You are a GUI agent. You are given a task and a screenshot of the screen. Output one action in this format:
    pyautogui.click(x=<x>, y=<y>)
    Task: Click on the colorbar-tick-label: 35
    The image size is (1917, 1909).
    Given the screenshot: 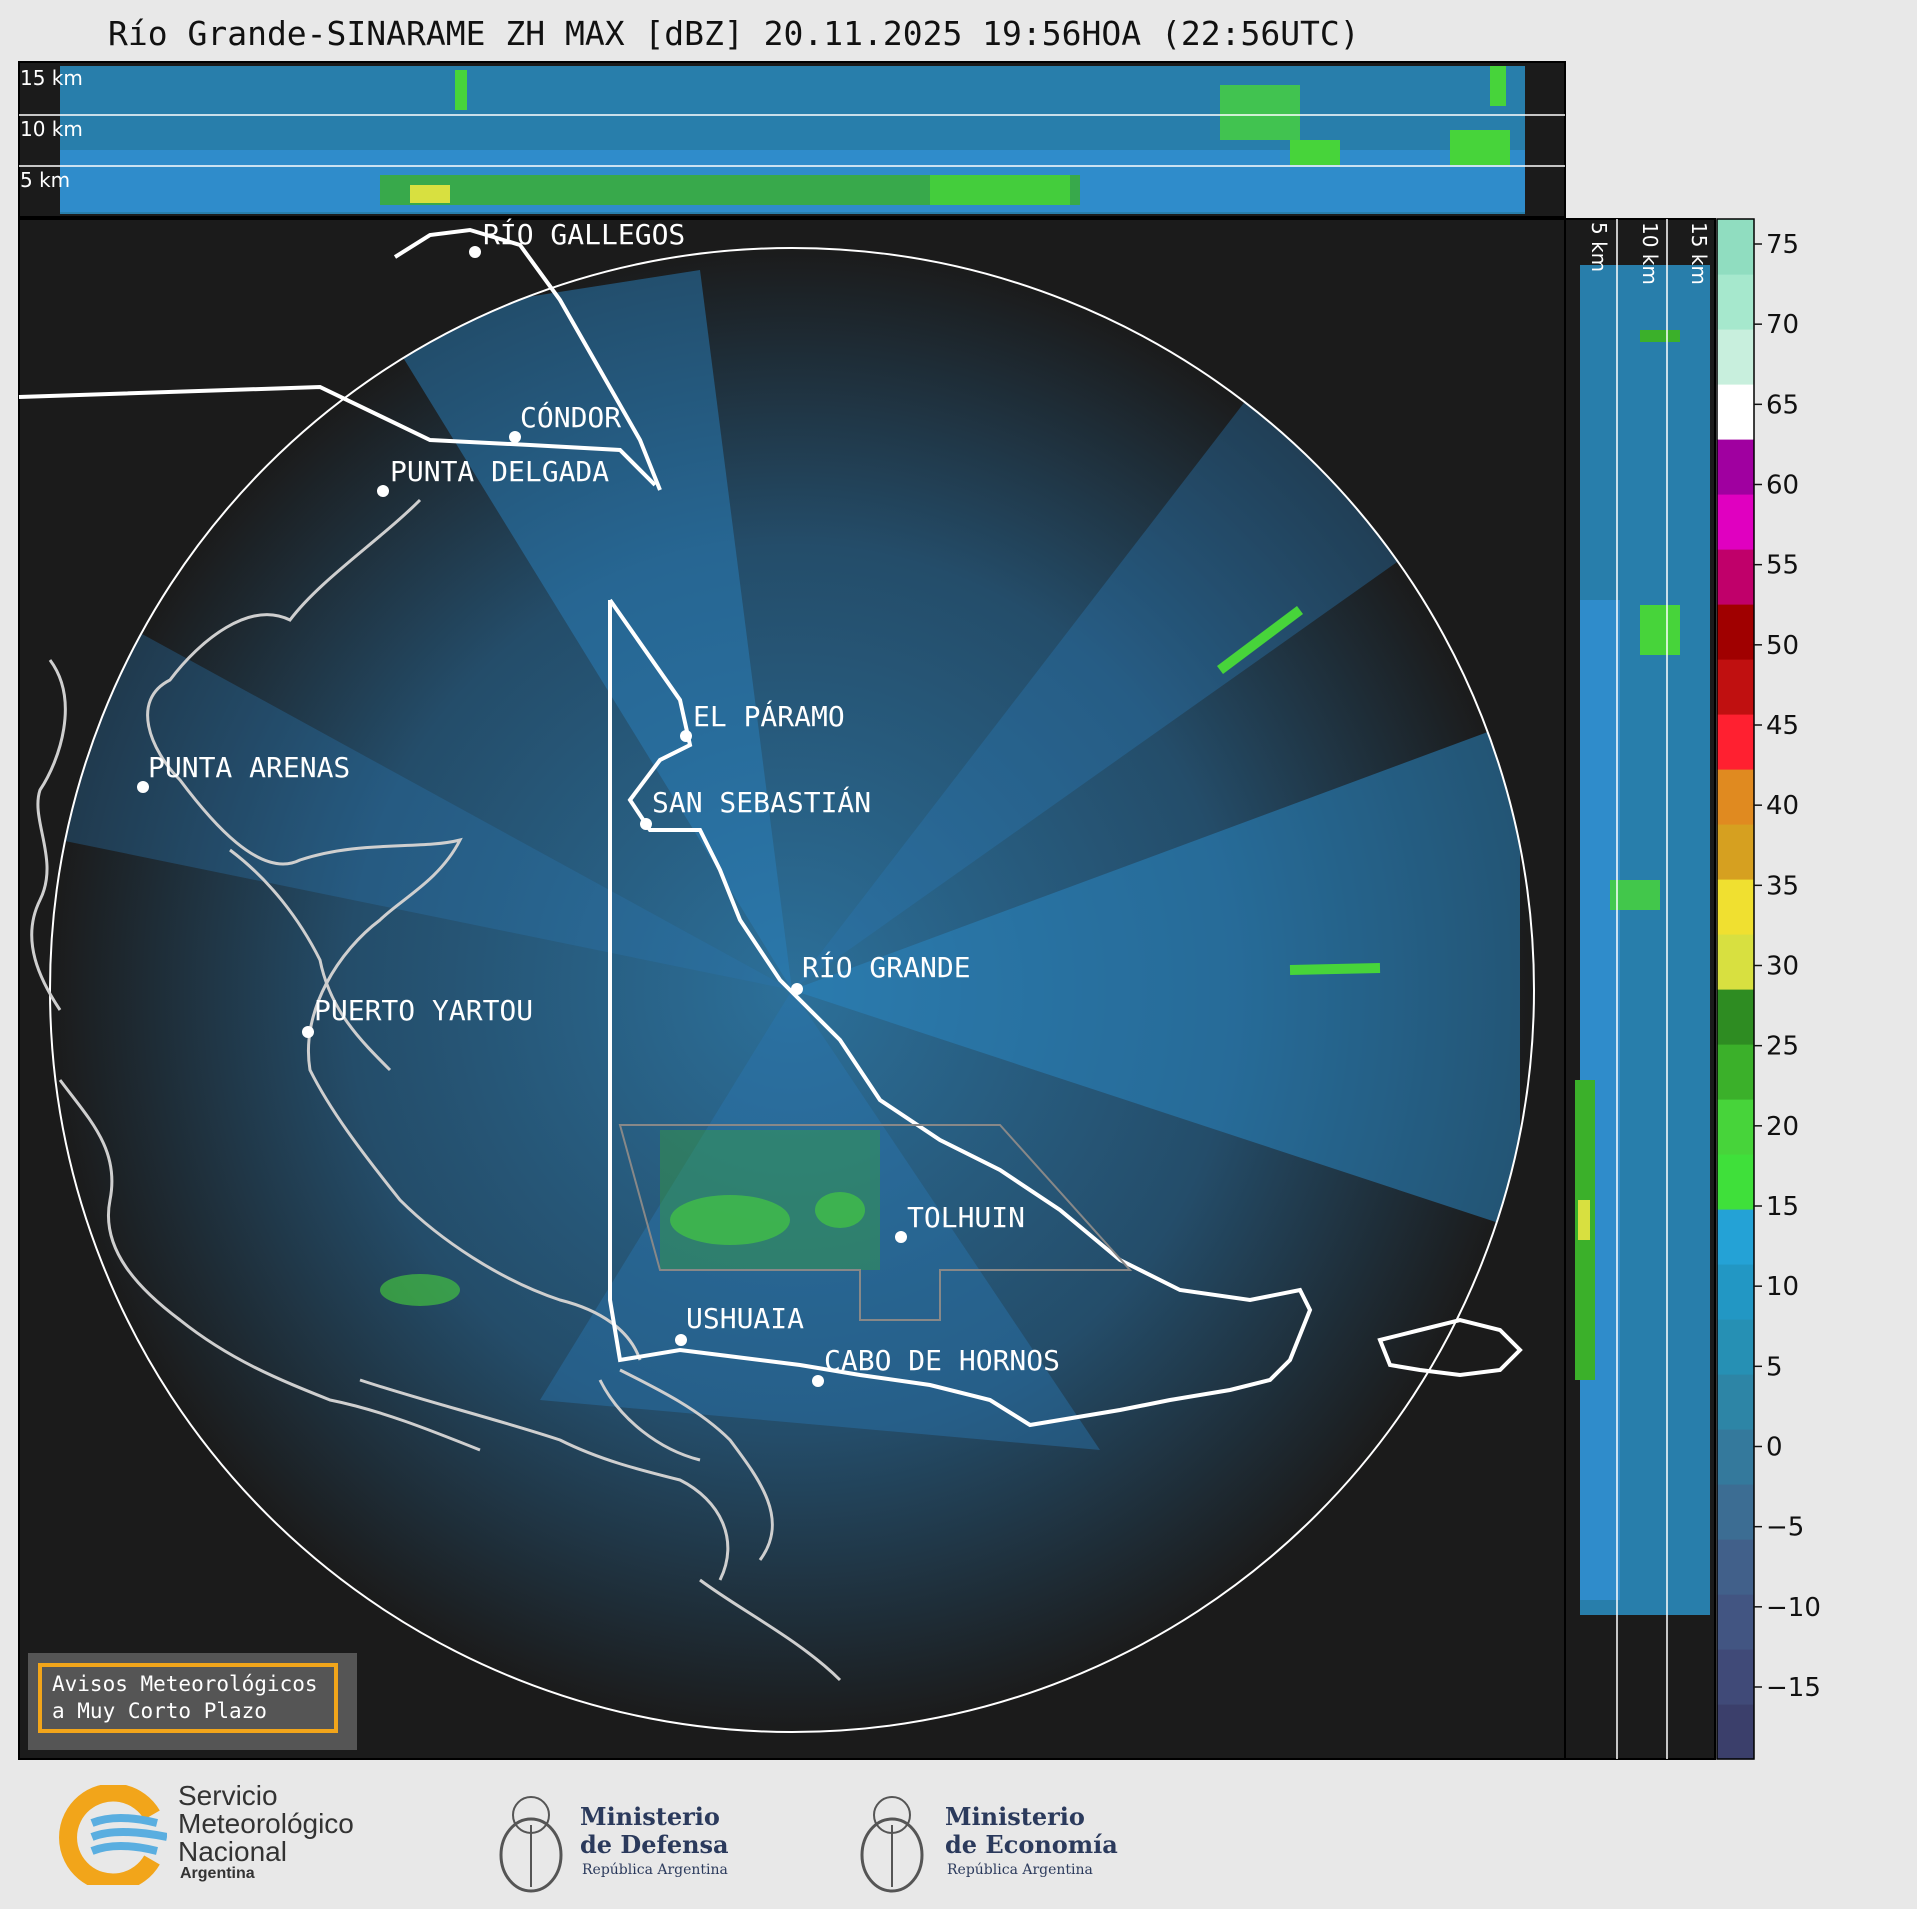 What is the action you would take?
    pyautogui.click(x=1782, y=886)
    